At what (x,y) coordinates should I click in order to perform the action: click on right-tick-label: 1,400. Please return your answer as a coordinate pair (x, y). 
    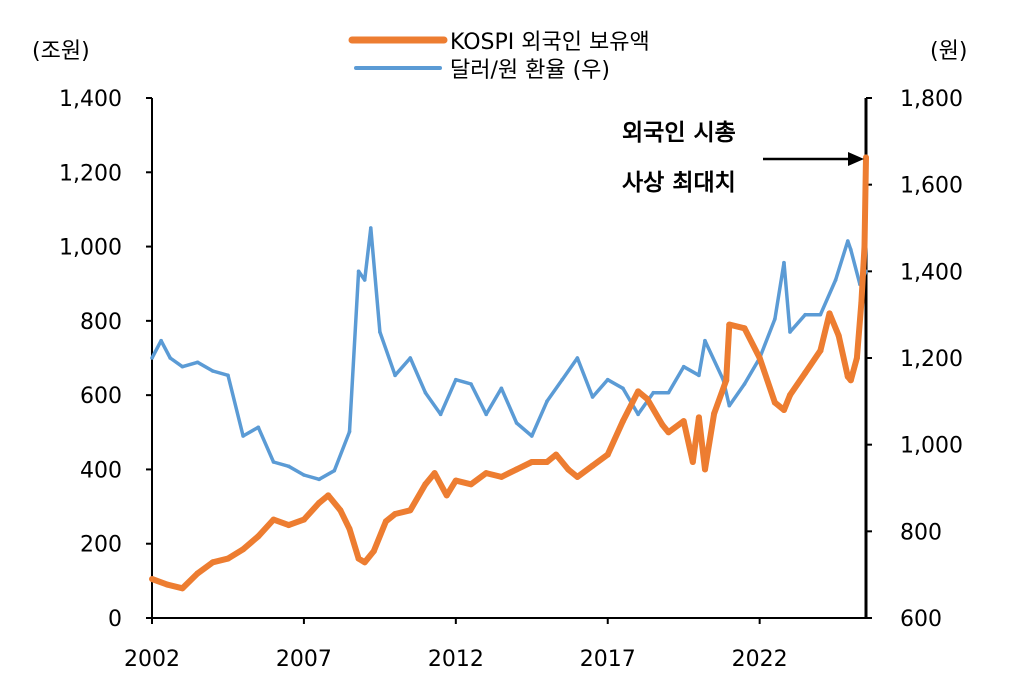
    Looking at the image, I should click on (931, 272).